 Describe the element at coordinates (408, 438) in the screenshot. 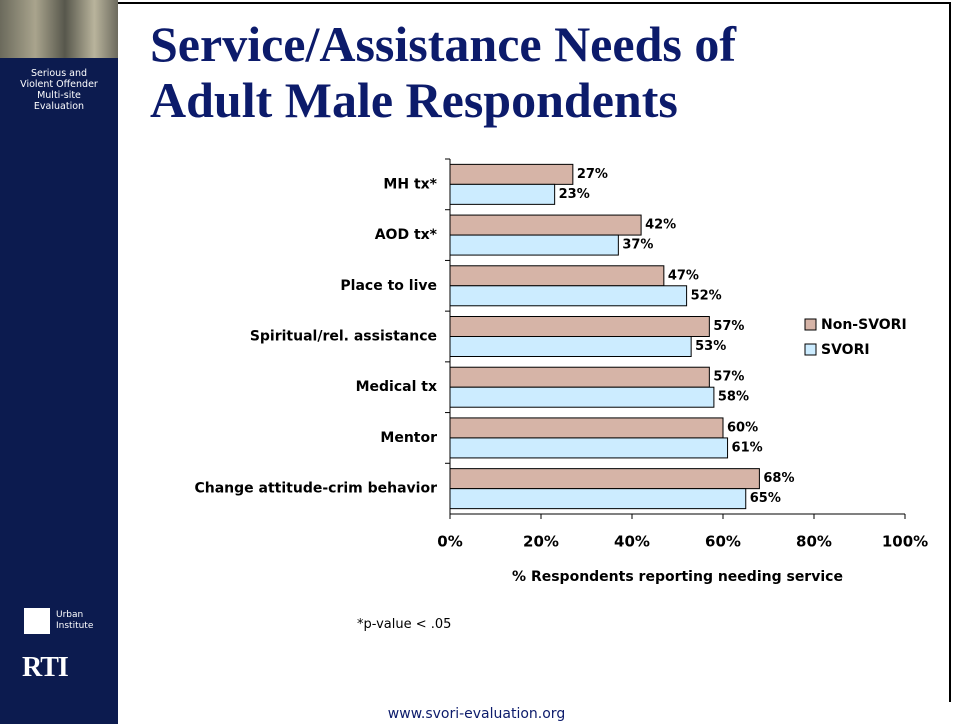

I see `y-tick-label: Mentor` at that location.